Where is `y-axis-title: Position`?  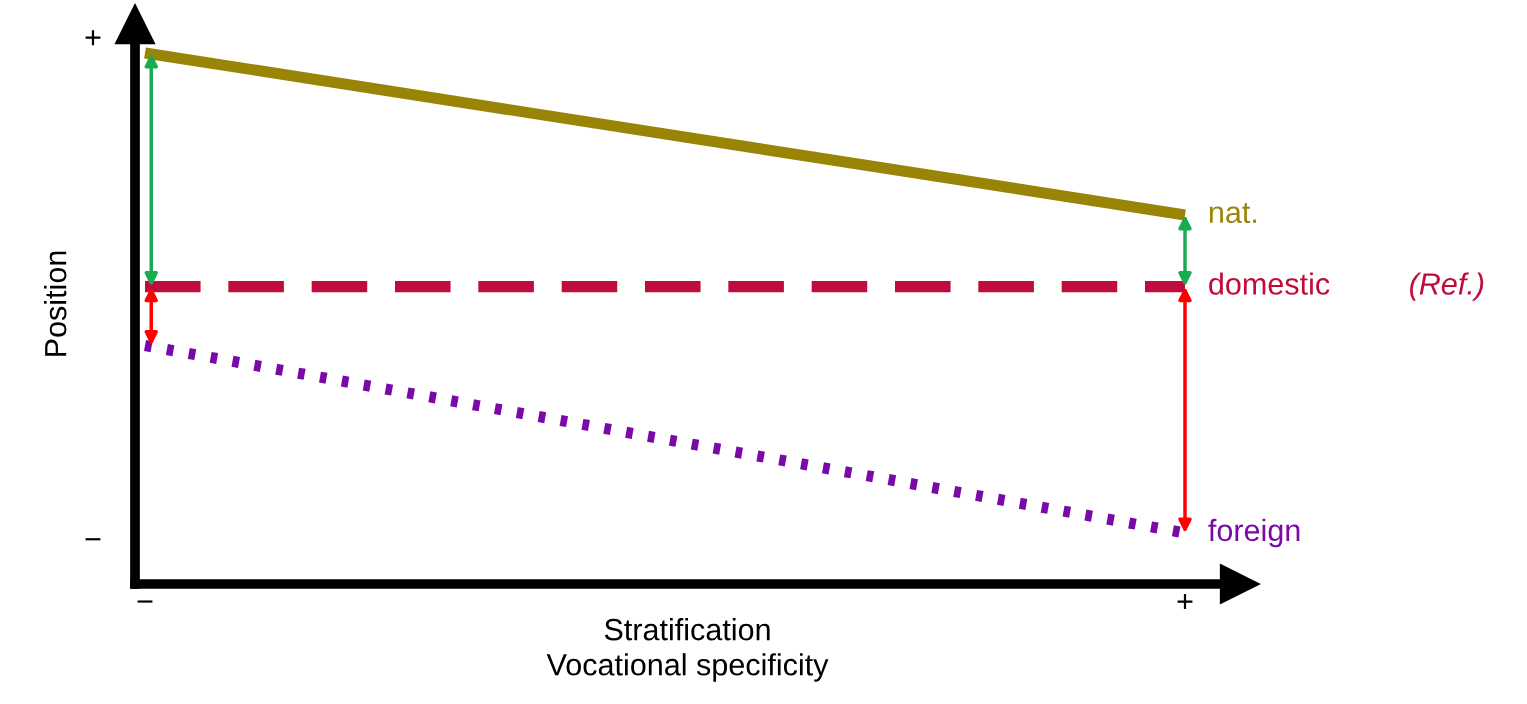
y-axis-title: Position is located at coordinates (55, 303).